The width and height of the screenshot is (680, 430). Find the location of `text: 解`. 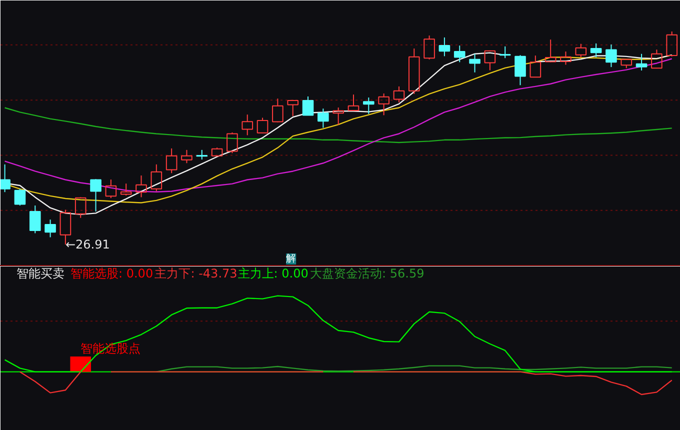

text: 解 is located at coordinates (291, 259).